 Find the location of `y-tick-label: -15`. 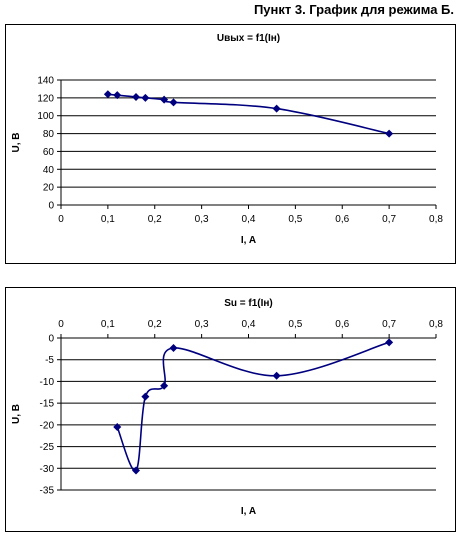

y-tick-label: -15 is located at coordinates (47, 404).